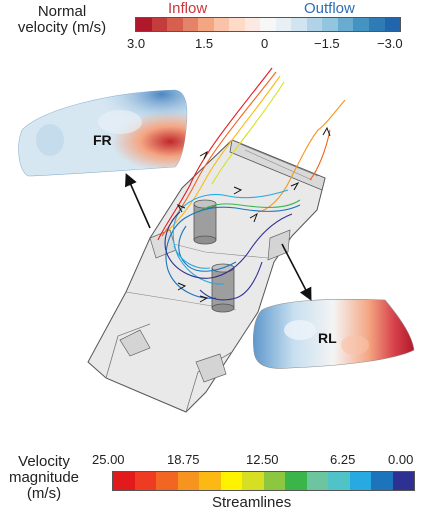 This screenshot has width=432, height=512. I want to click on nv-tick-2: 1.5, so click(204, 43).